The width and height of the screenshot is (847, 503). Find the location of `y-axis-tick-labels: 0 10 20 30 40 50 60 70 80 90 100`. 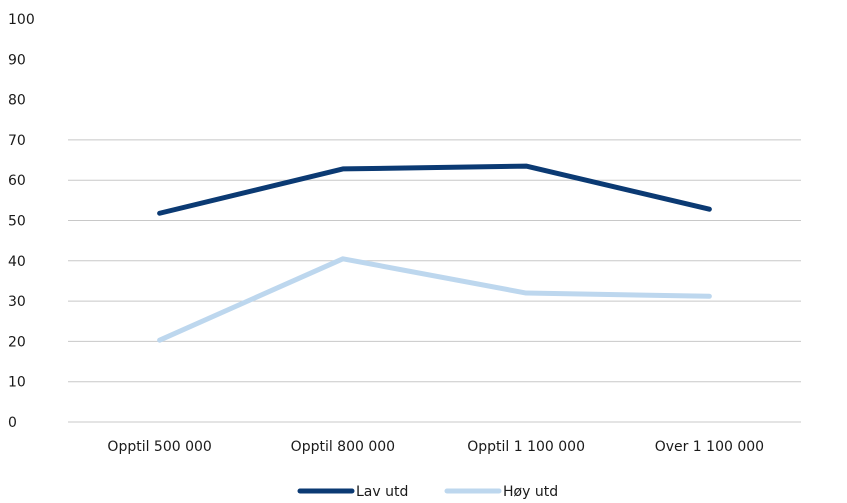

y-axis-tick-labels: 0 10 20 30 40 50 60 70 80 90 100 is located at coordinates (21, 221).